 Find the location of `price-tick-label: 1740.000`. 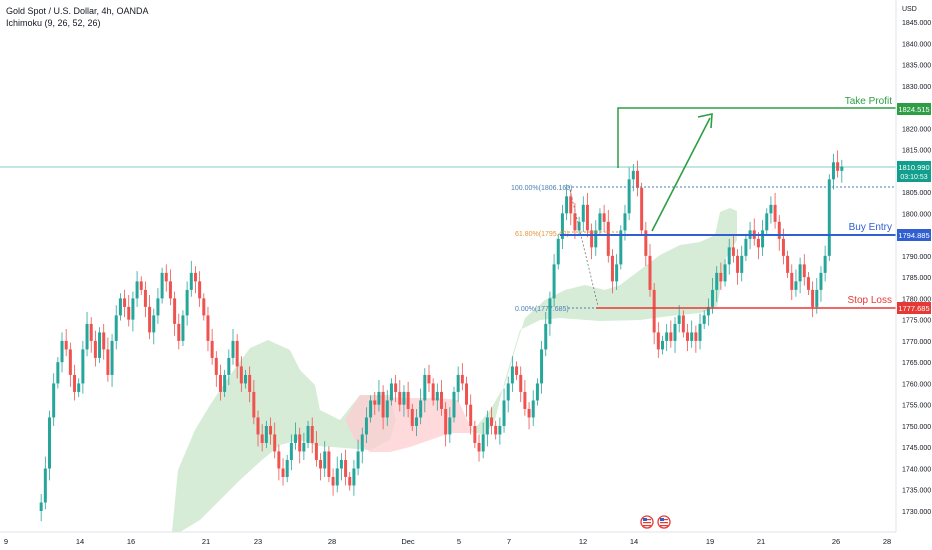

price-tick-label: 1740.000 is located at coordinates (916, 469).